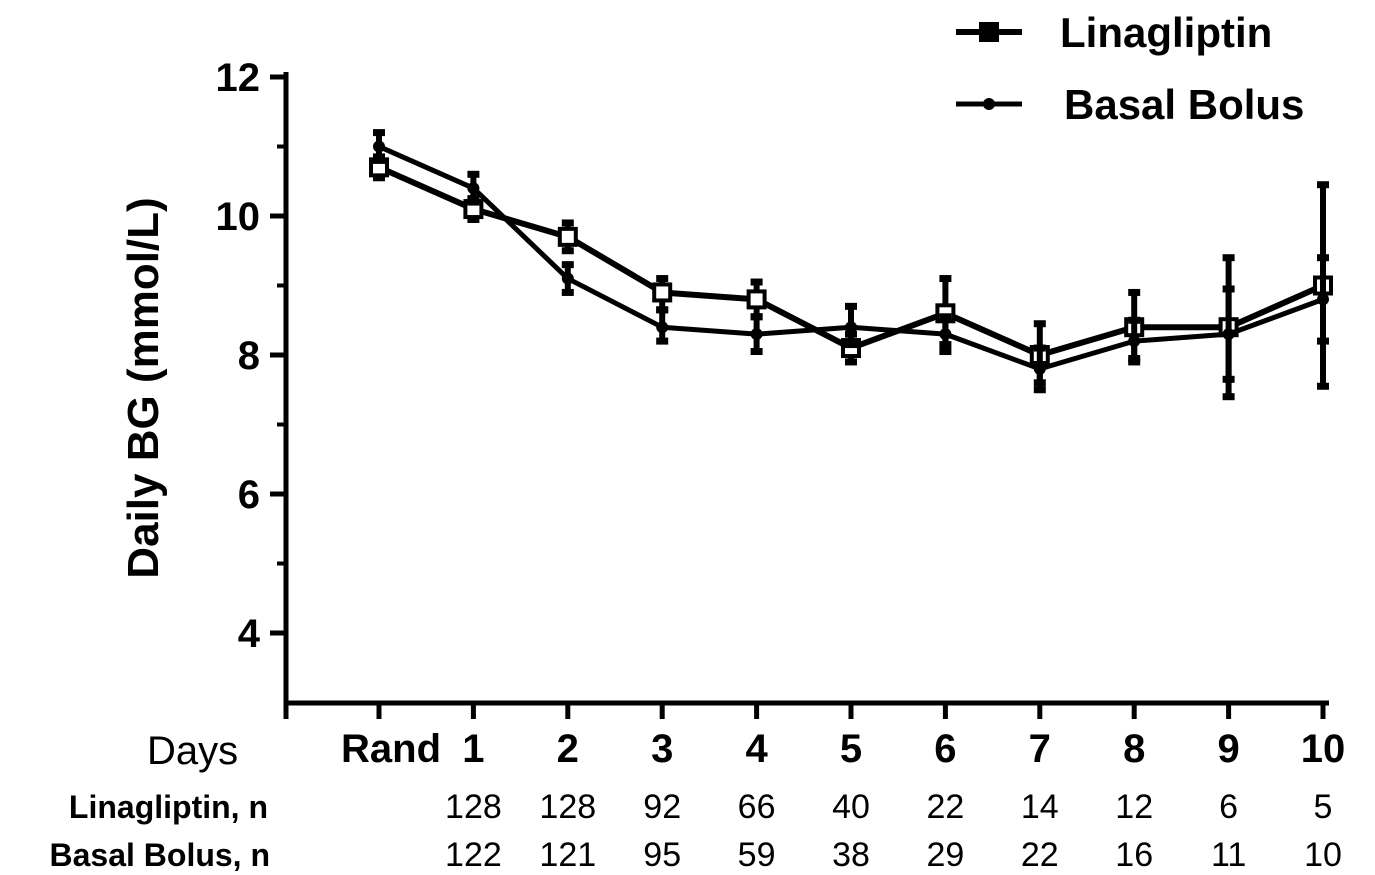  I want to click on n-value: 59, so click(757, 855).